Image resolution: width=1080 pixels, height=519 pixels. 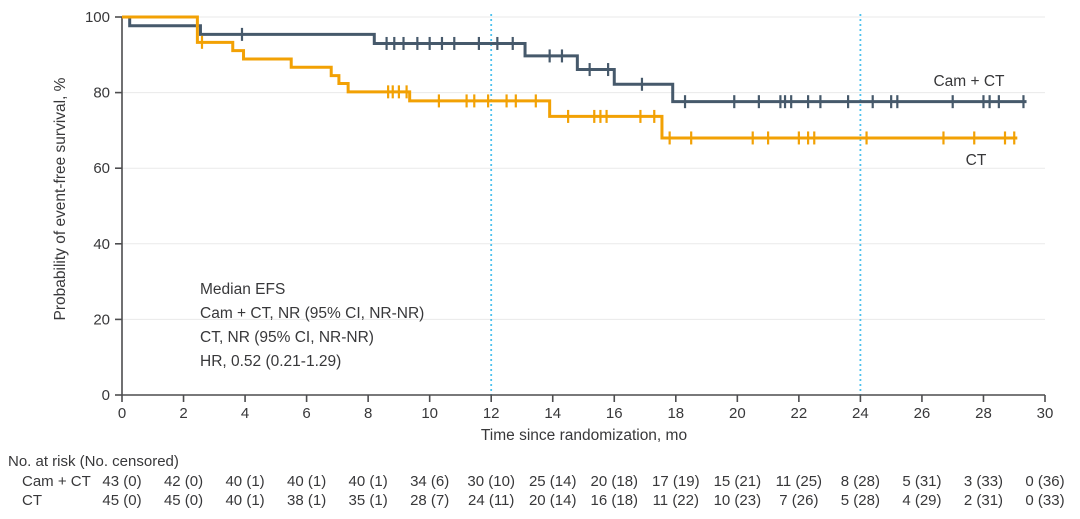 I want to click on risk-cell: 2 (31), so click(x=983, y=500).